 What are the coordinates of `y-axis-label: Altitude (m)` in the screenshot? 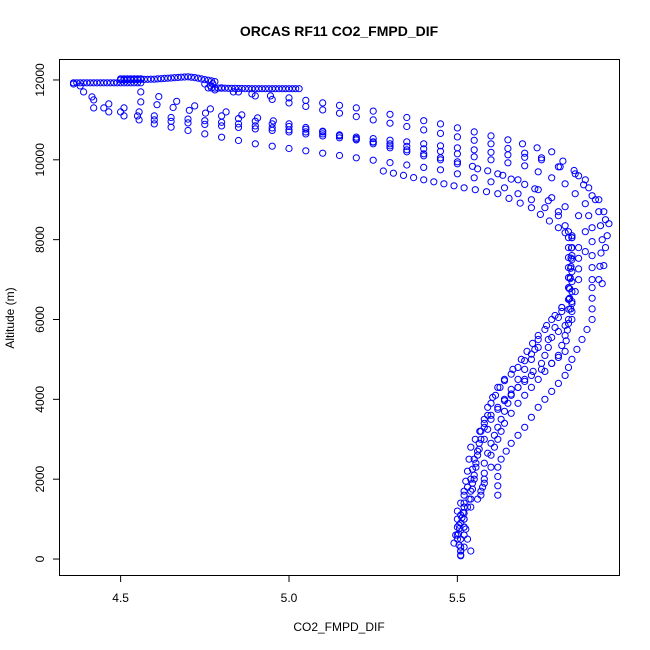 It's located at (10, 317).